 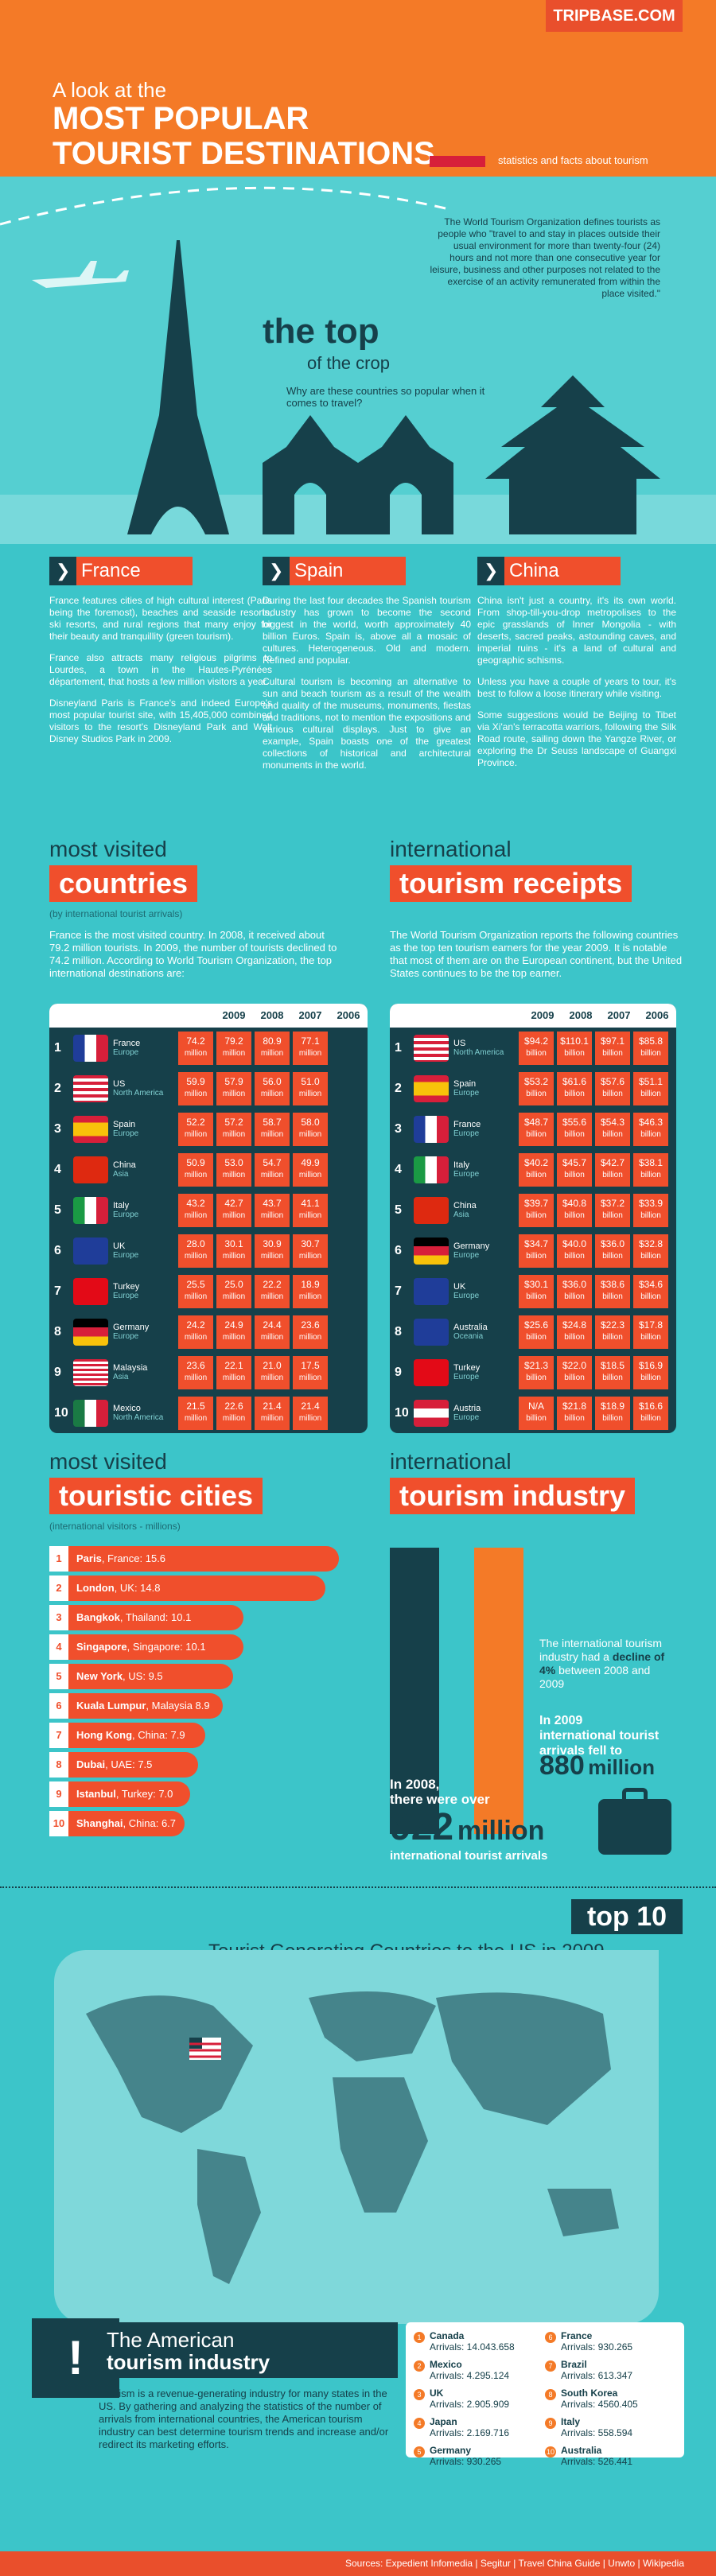 What do you see at coordinates (596, 2370) in the screenshot?
I see `generating-country-text: Brazil Arrivals: 613.347` at bounding box center [596, 2370].